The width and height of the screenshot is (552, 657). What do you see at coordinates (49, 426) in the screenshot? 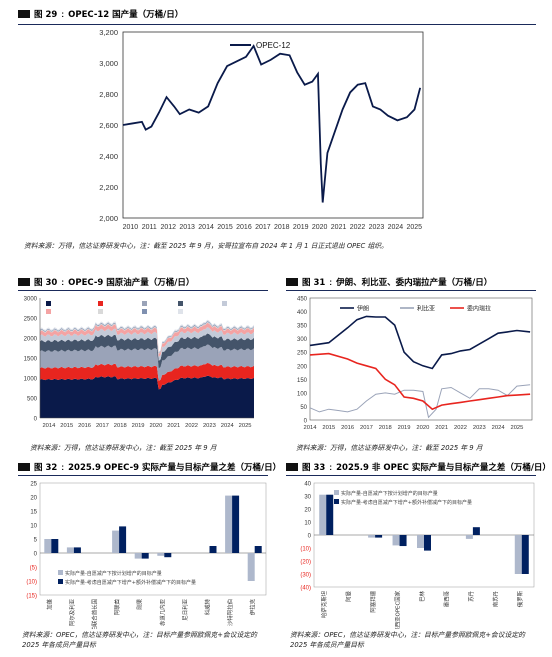
I see `fig30-x-tick: 2014` at bounding box center [49, 426].